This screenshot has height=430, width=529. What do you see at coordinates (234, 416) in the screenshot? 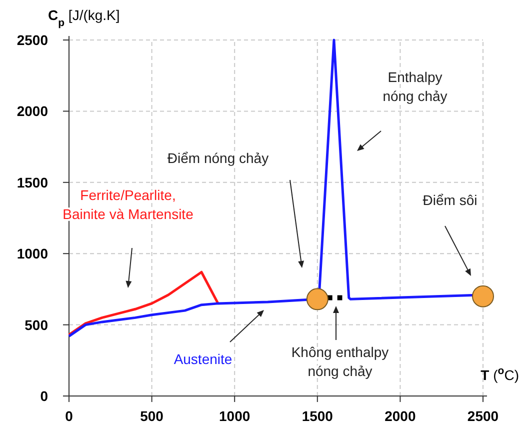
I see `x-tick-label: 1000` at bounding box center [234, 416].